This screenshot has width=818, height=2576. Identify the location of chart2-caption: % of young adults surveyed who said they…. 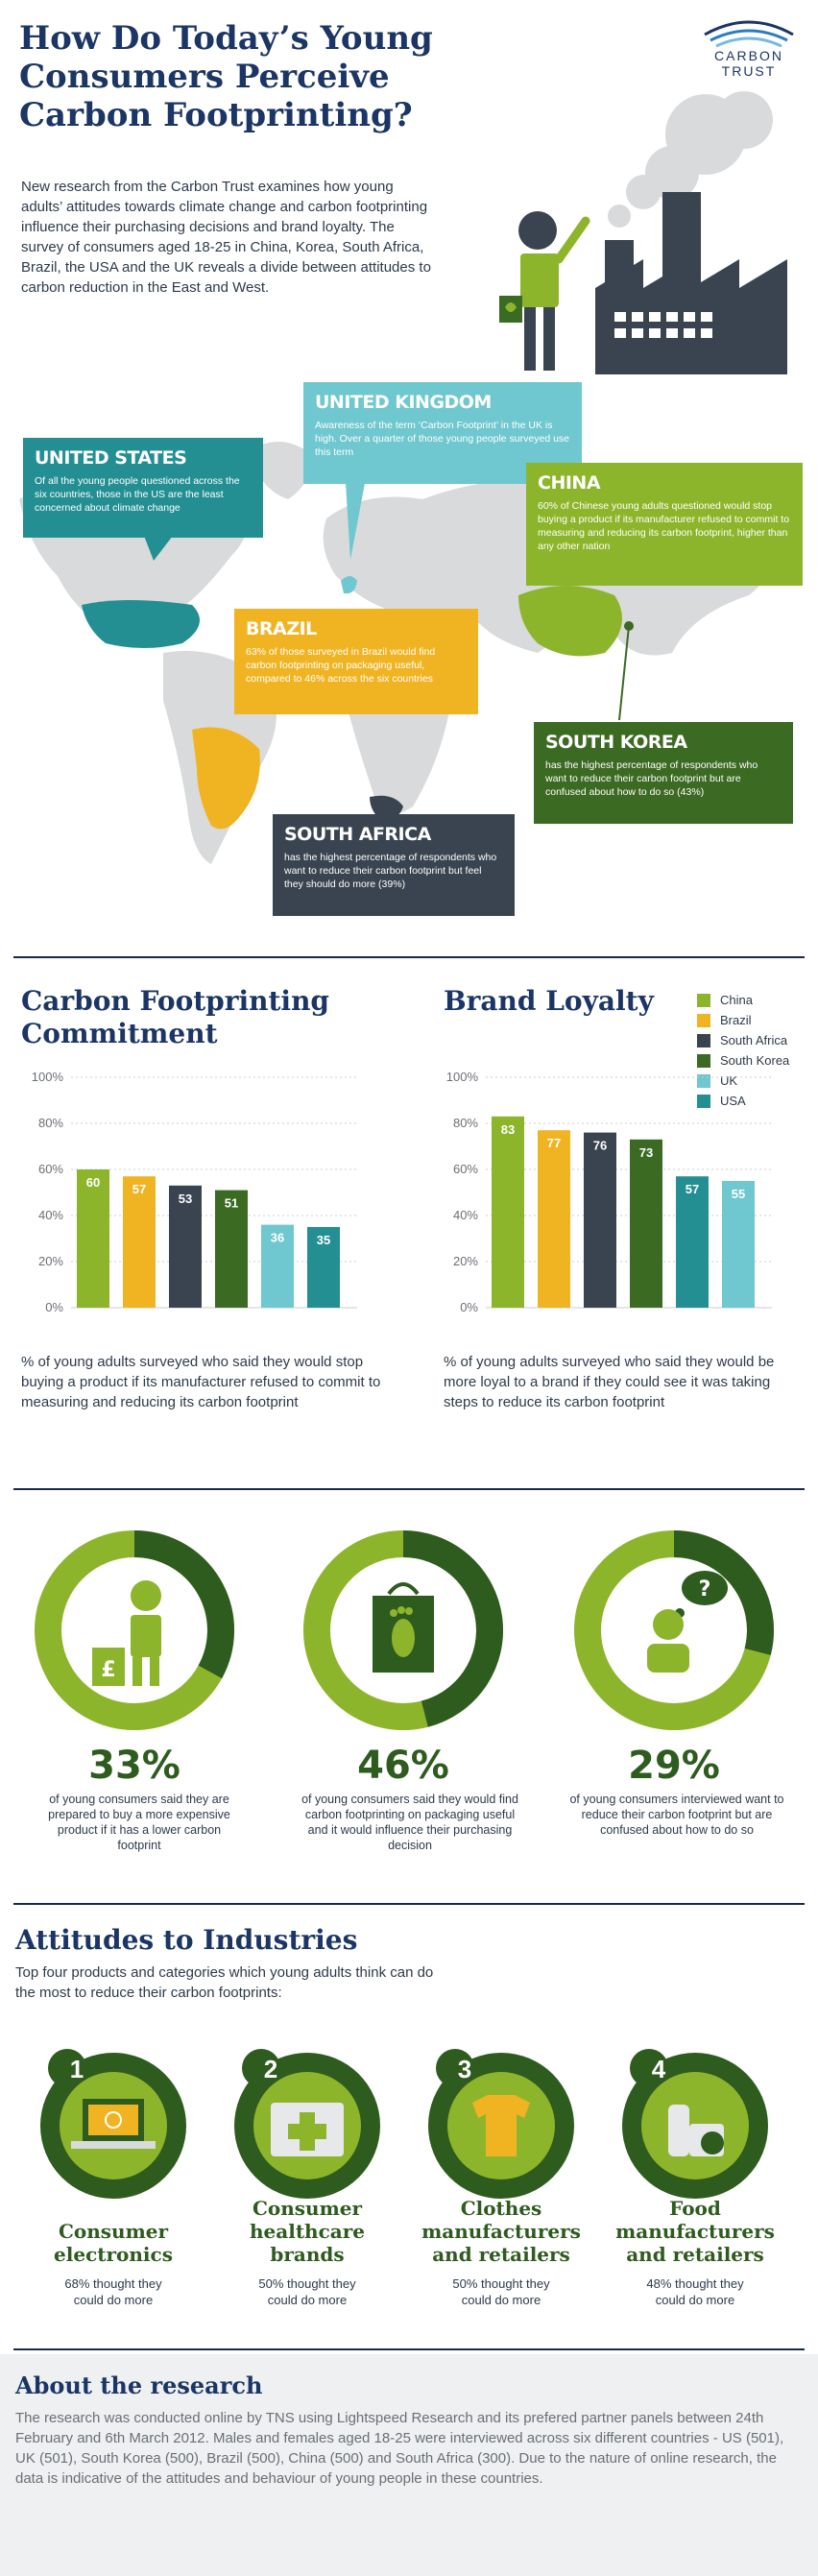
(609, 1382).